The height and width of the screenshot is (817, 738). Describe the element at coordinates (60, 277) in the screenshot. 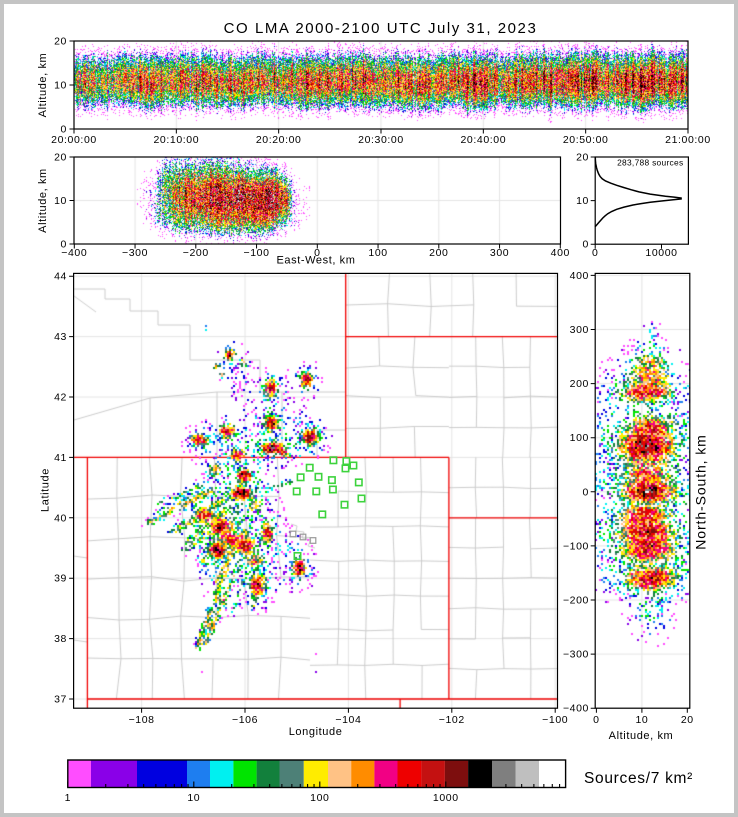

I see `svg-text: 44` at that location.